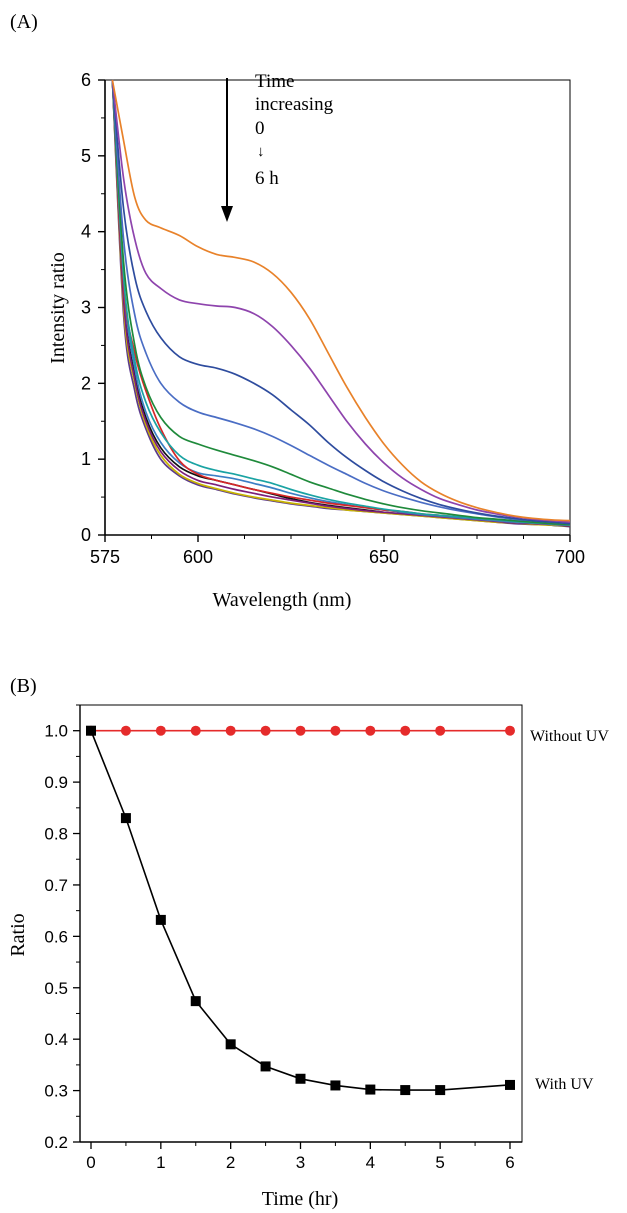 This screenshot has width=627, height=1213. I want to click on x-tick-label-b: 5, so click(439, 1162).